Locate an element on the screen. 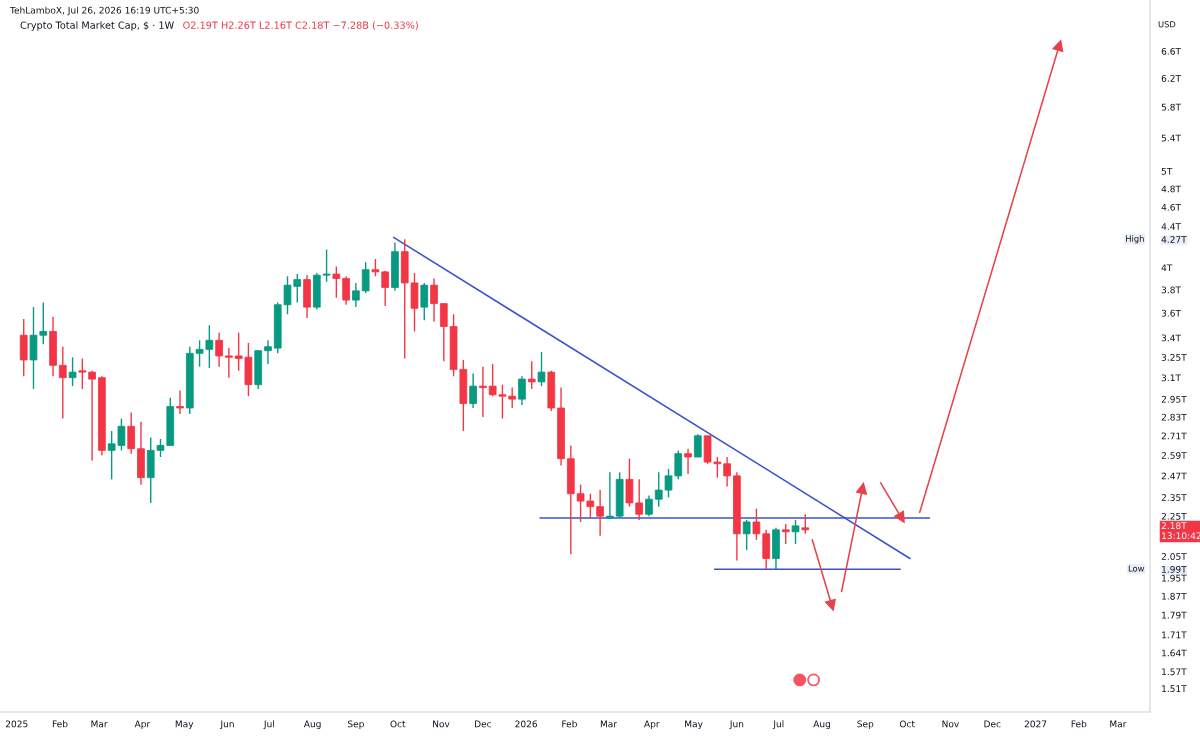  y-tick-label: 2.18T 13:10:42 is located at coordinates (1180, 531).